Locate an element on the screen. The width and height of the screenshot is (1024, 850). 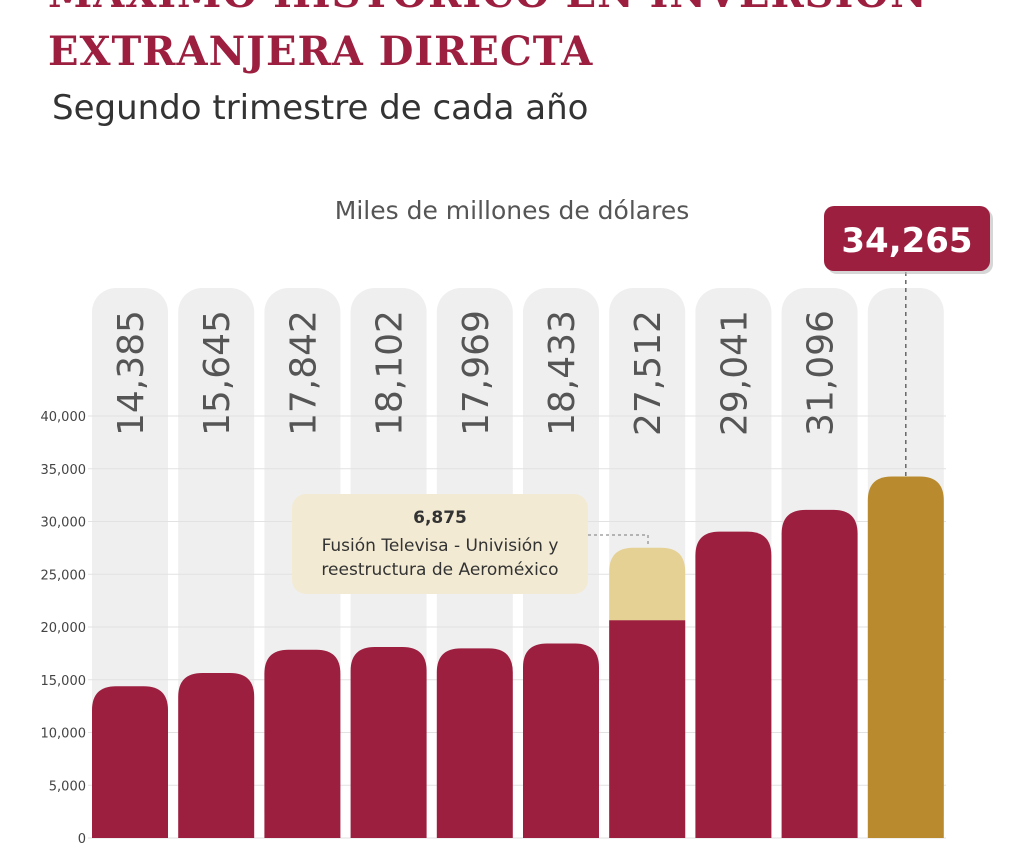
annotation-leader-line is located at coordinates (618, 540).